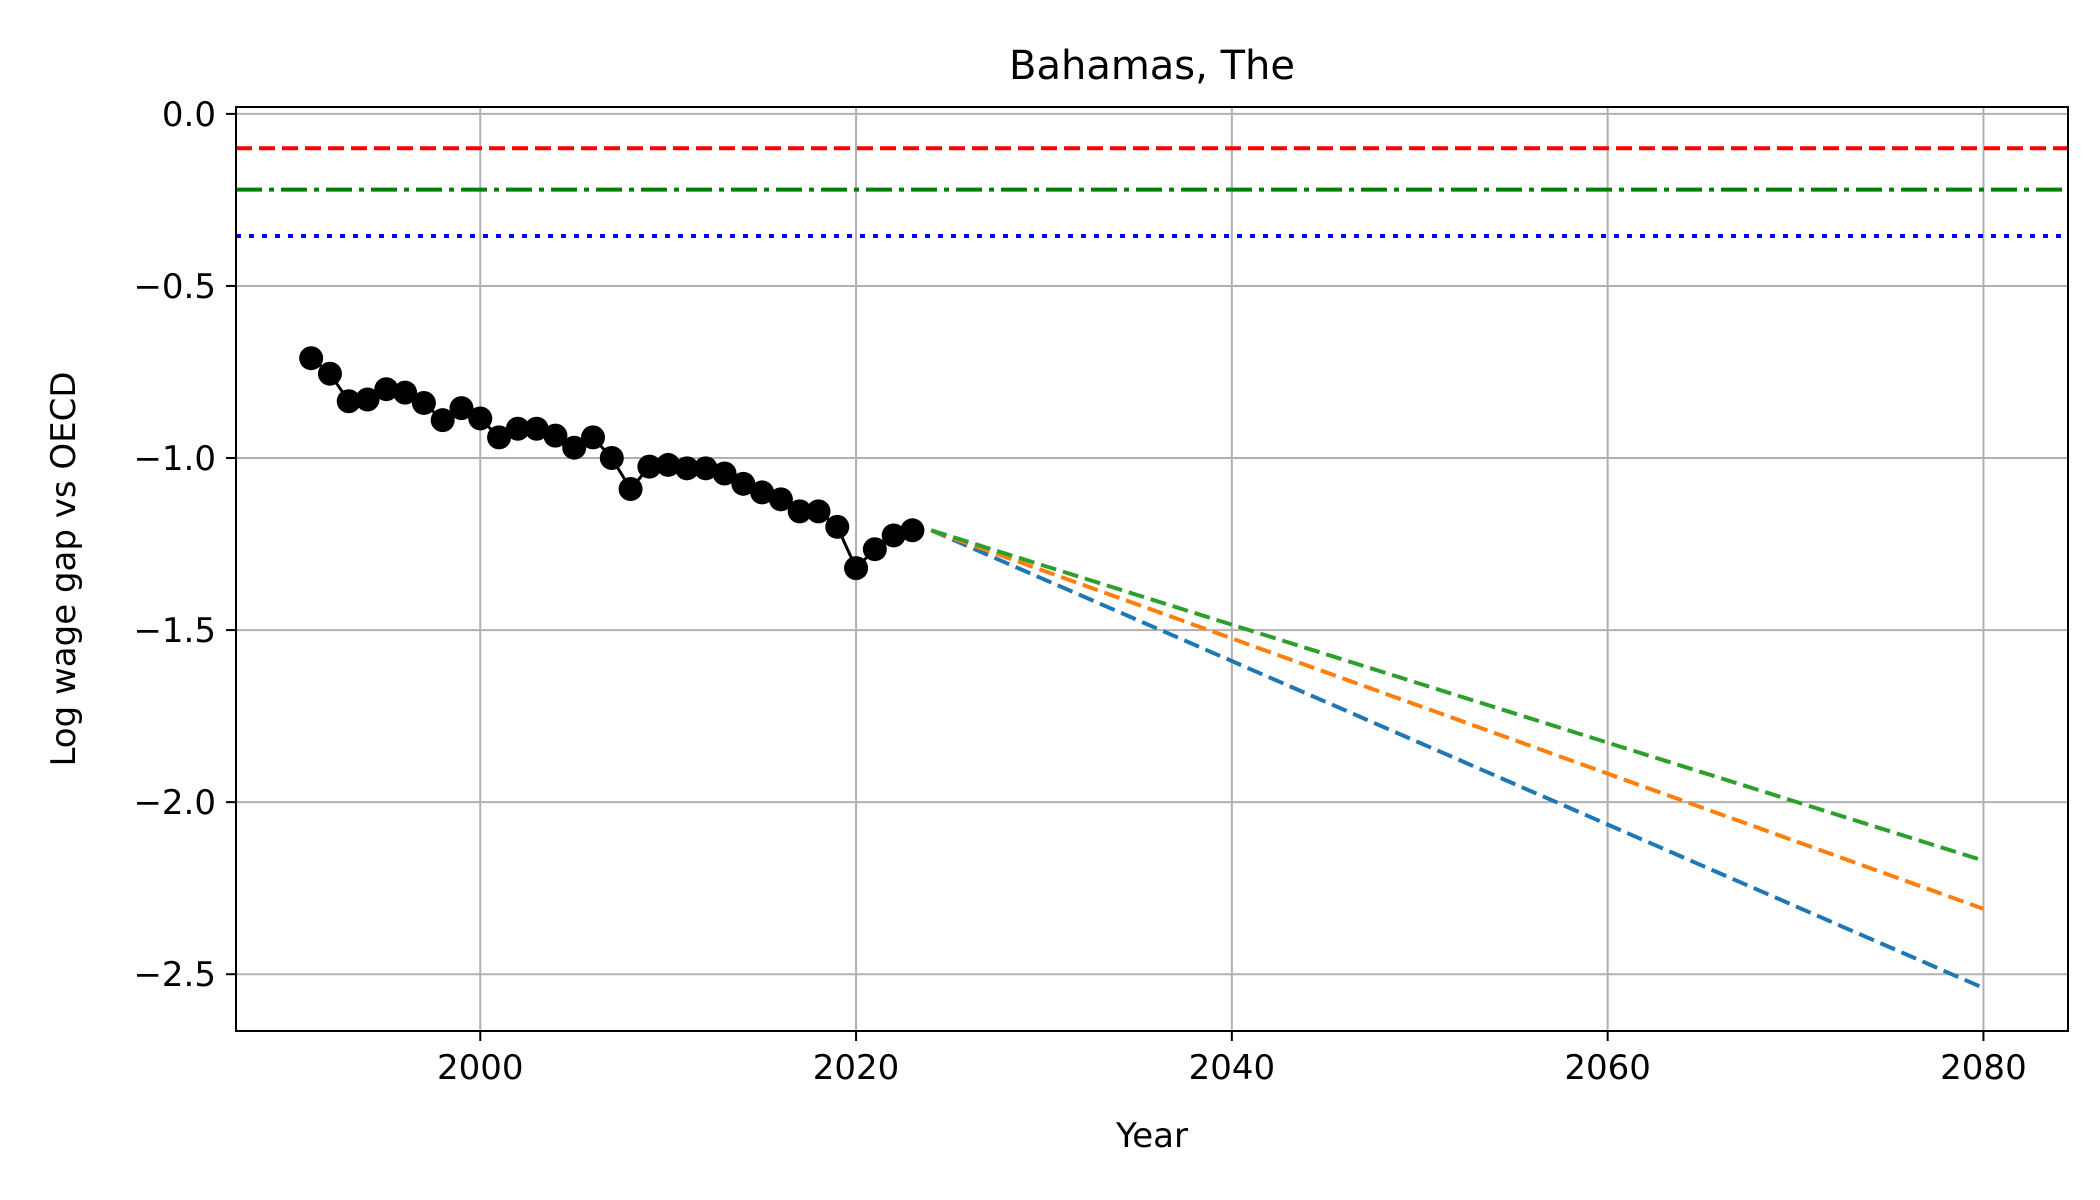 This screenshot has height=1200, width=2100. What do you see at coordinates (64, 568) in the screenshot?
I see `y-axis-label: Log wage gap vs OECD` at bounding box center [64, 568].